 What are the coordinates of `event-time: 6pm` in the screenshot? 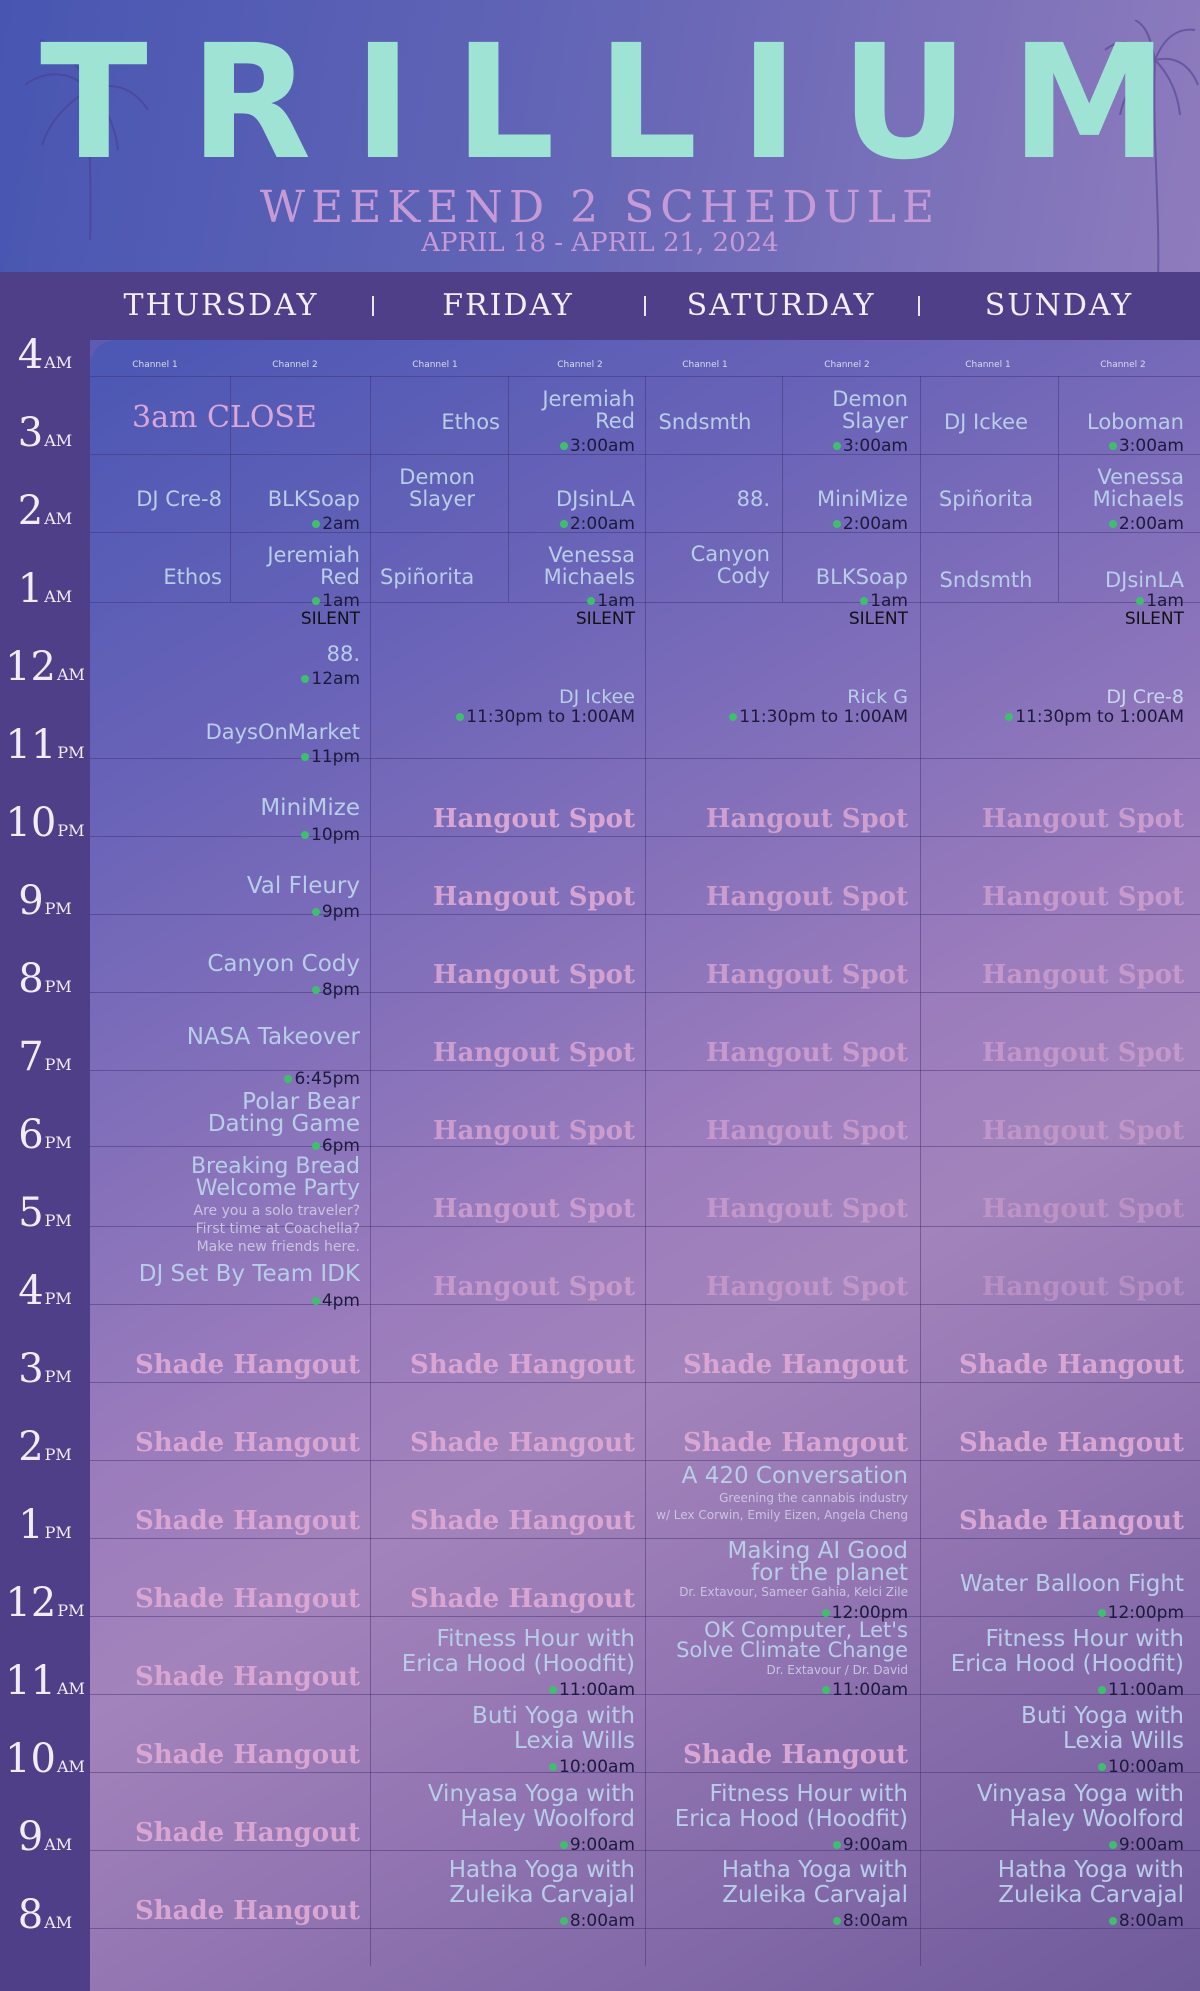 It's located at (225, 1146).